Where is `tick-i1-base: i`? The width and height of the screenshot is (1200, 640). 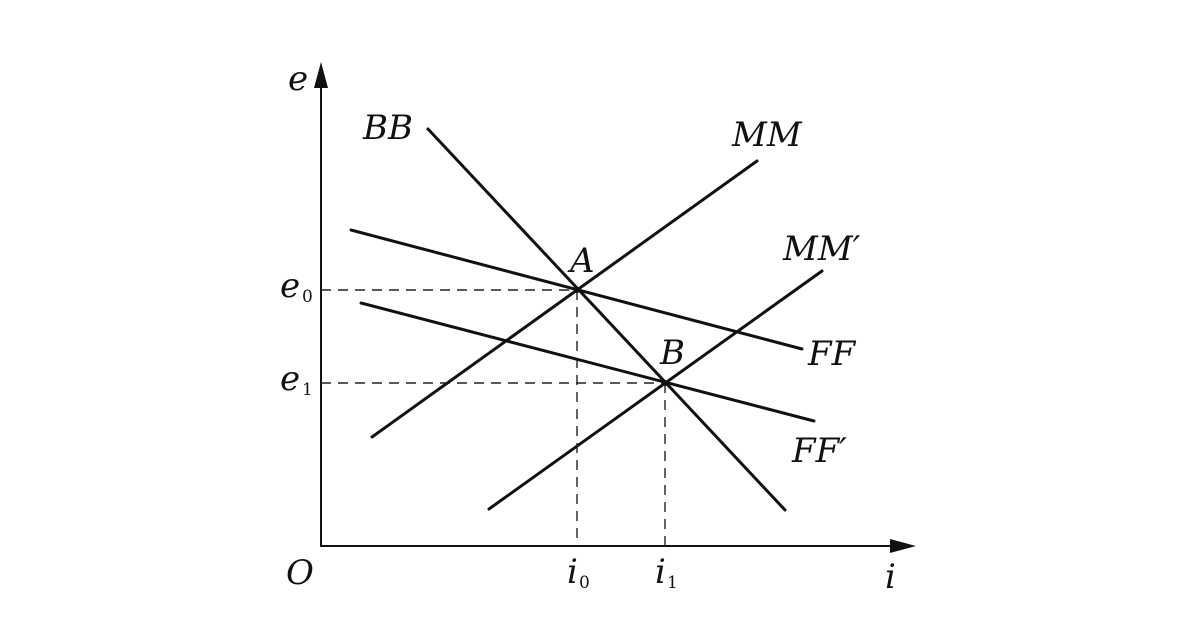 tick-i1-base: i is located at coordinates (660, 572).